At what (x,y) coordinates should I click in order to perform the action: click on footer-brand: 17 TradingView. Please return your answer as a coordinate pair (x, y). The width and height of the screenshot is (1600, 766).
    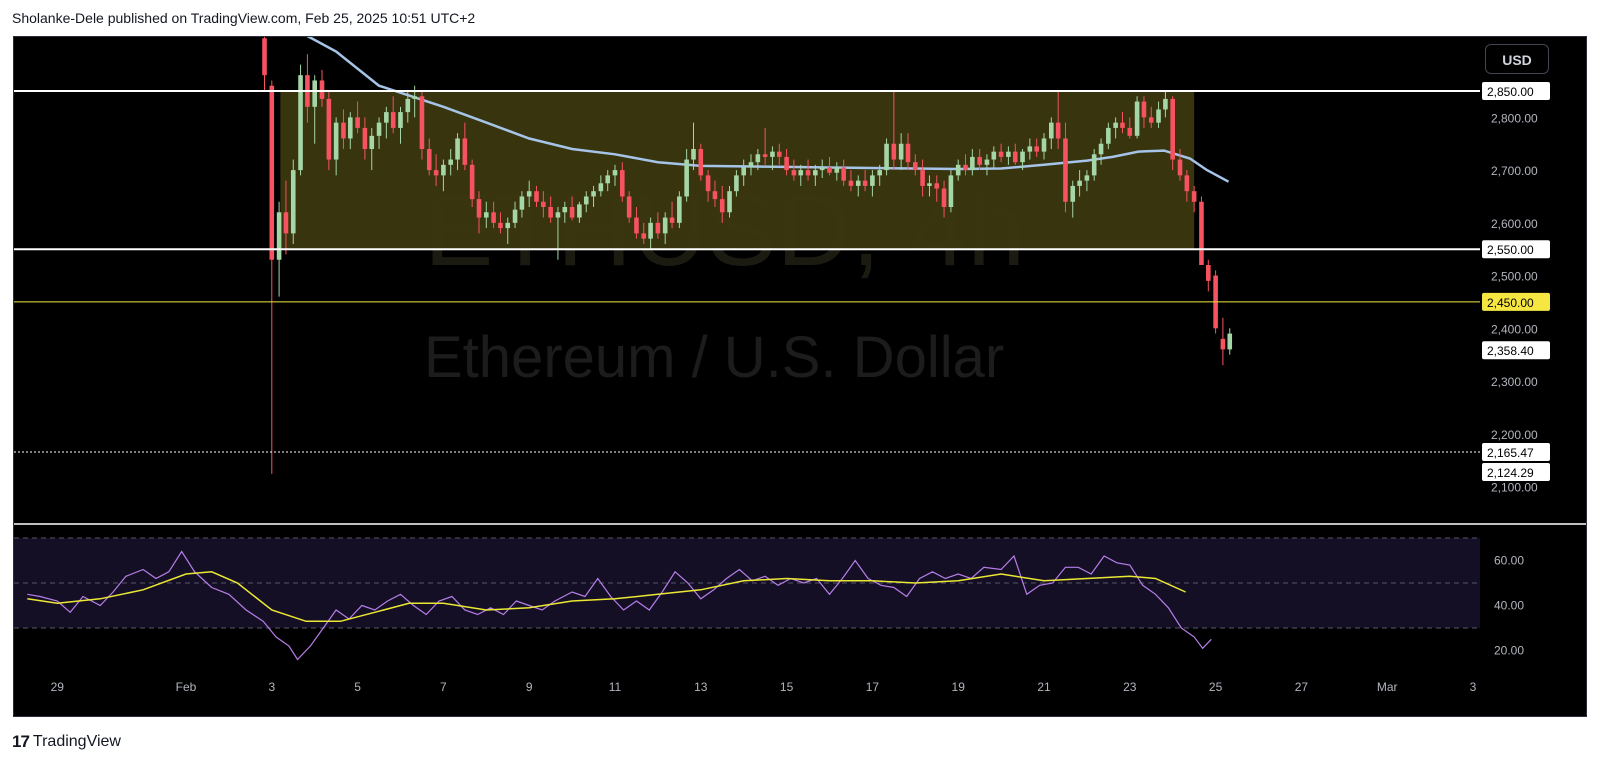
    Looking at the image, I should click on (66, 742).